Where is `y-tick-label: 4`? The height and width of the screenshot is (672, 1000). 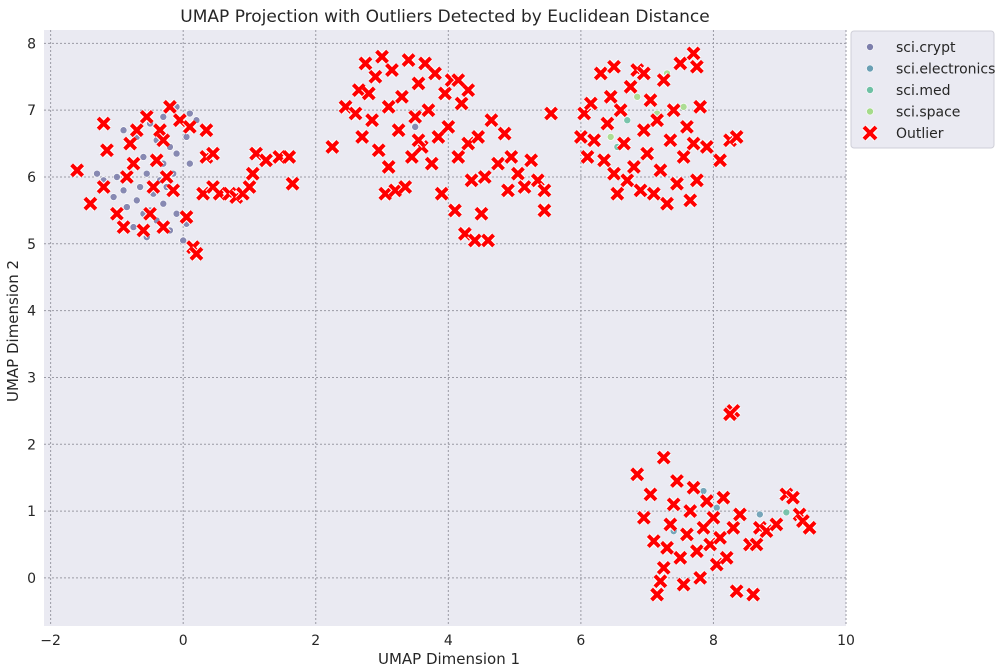 y-tick-label: 4 is located at coordinates (31, 312).